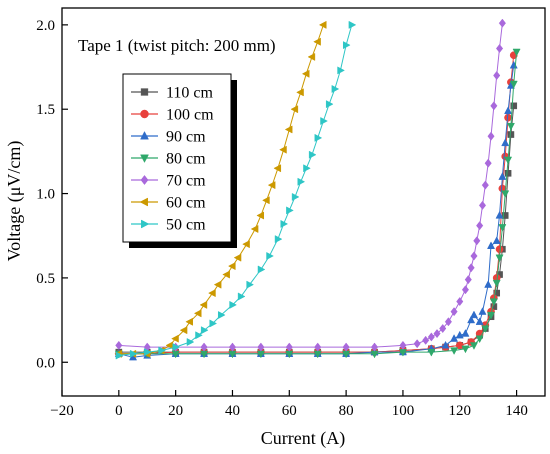  What do you see at coordinates (186, 159) in the screenshot?
I see `legend-label: 80 cm` at bounding box center [186, 159].